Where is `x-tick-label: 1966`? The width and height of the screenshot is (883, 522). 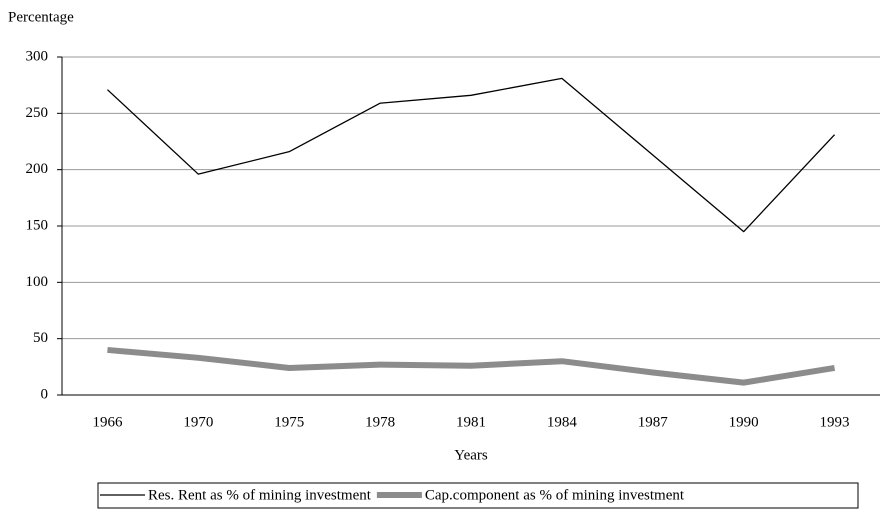
x-tick-label: 1966 is located at coordinates (107, 422).